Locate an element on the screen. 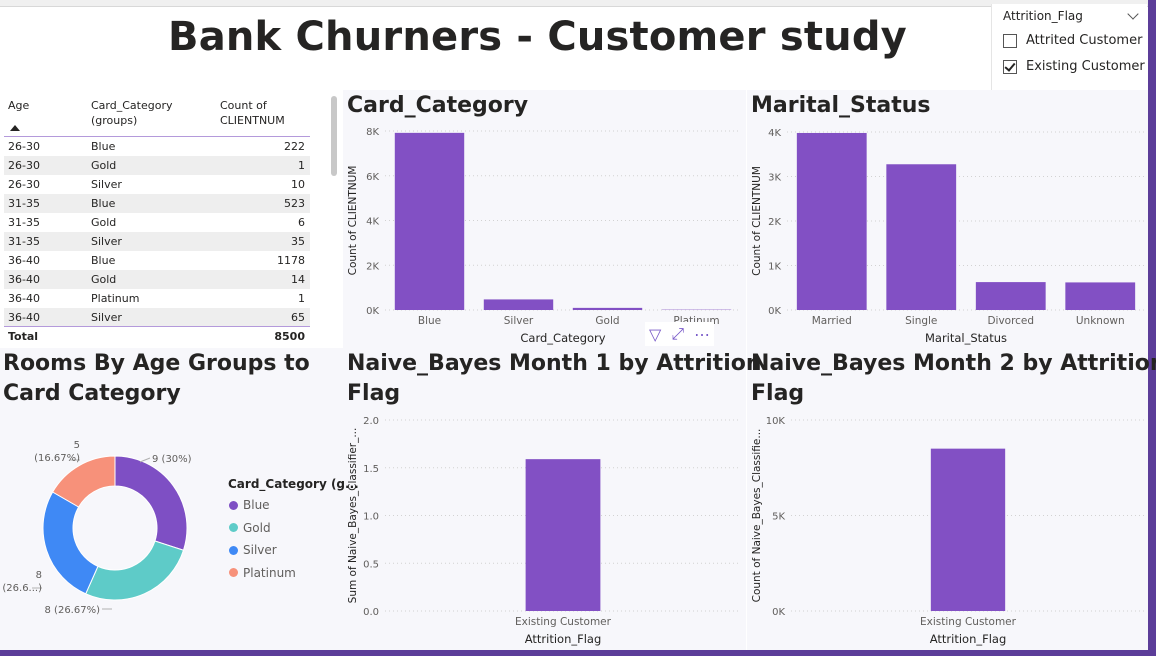 The height and width of the screenshot is (656, 1156). total-value: 8500 is located at coordinates (289, 336).